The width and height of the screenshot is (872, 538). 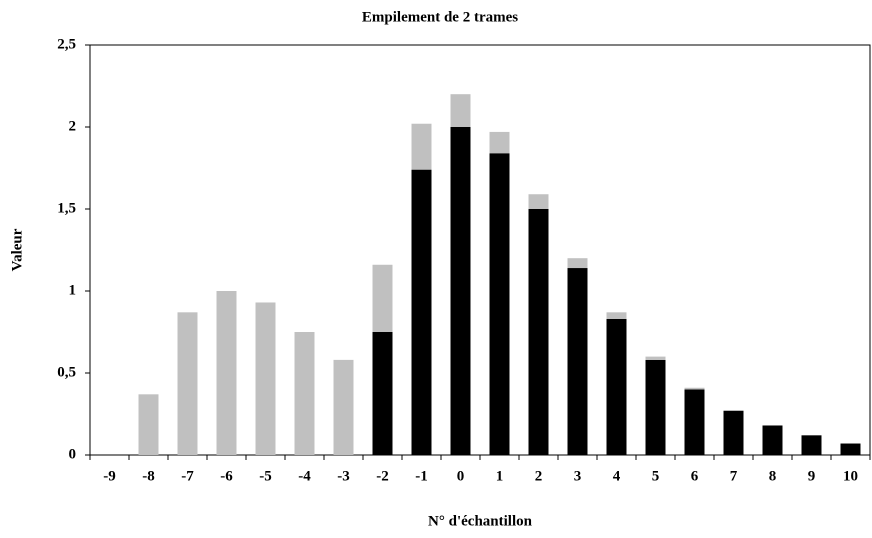 I want to click on y-tick-label: 1, so click(x=73, y=290).